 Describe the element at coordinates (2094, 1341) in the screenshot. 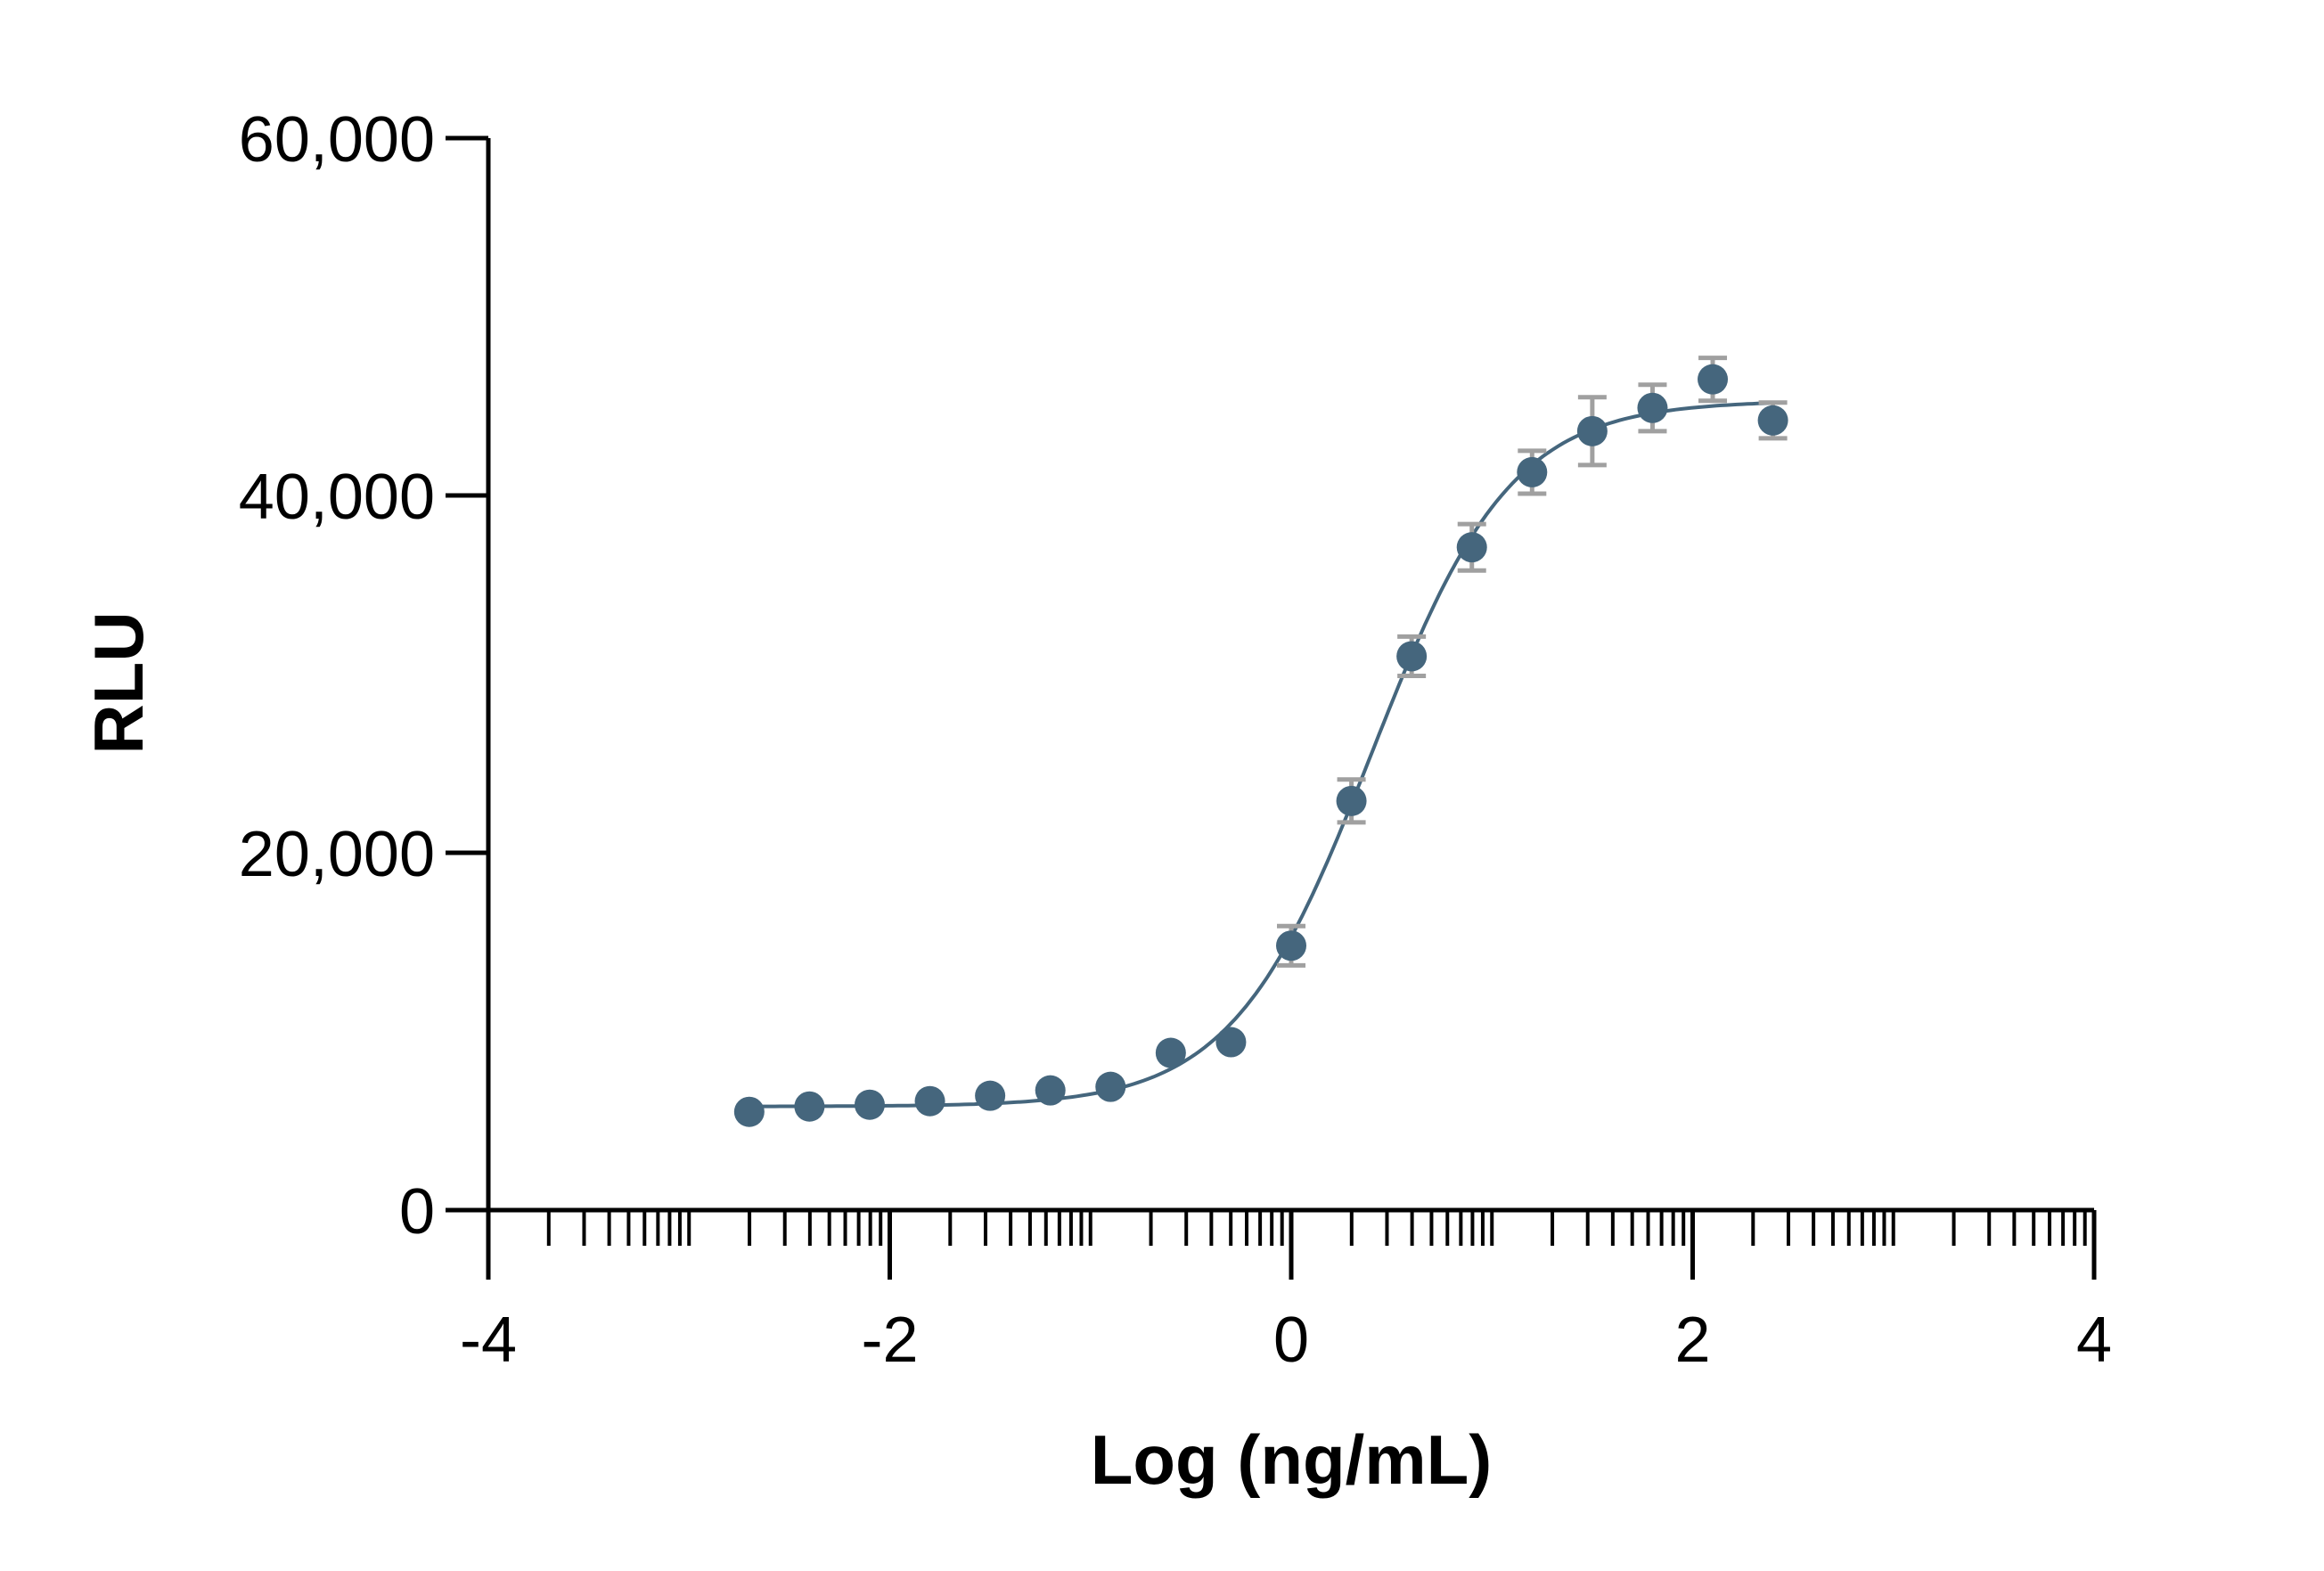

I see `x-tick-label: 4` at that location.